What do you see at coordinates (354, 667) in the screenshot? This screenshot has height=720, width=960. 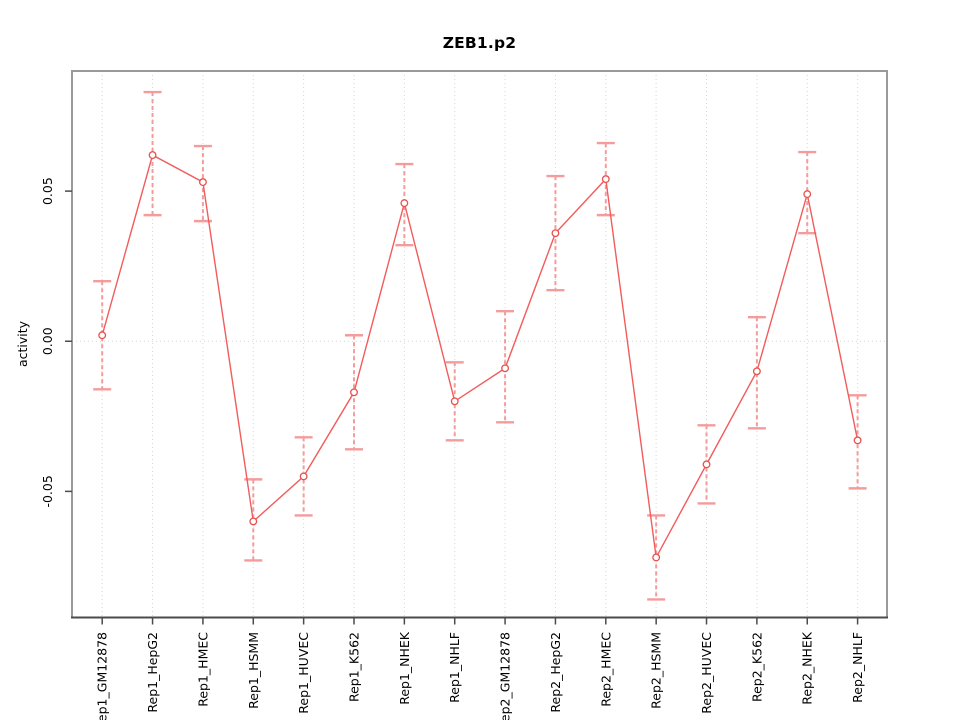 I see `x-tick-label: Rep1_K562` at bounding box center [354, 667].